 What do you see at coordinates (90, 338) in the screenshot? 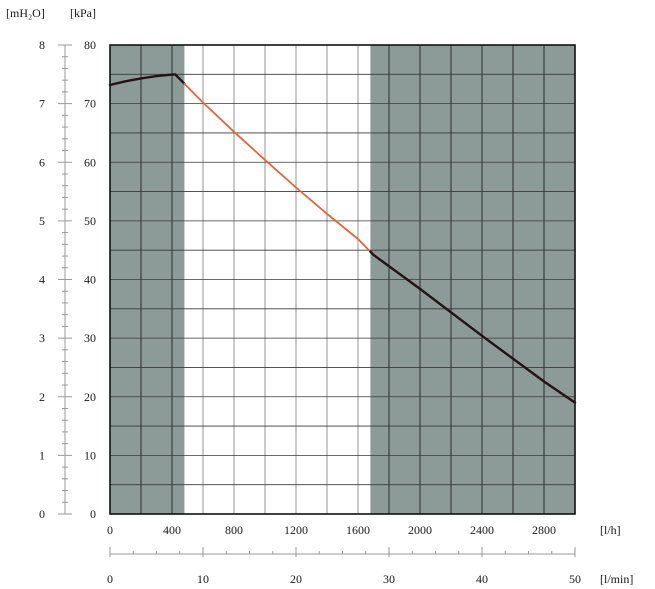
I see `kpa-tick-label: 30` at bounding box center [90, 338].